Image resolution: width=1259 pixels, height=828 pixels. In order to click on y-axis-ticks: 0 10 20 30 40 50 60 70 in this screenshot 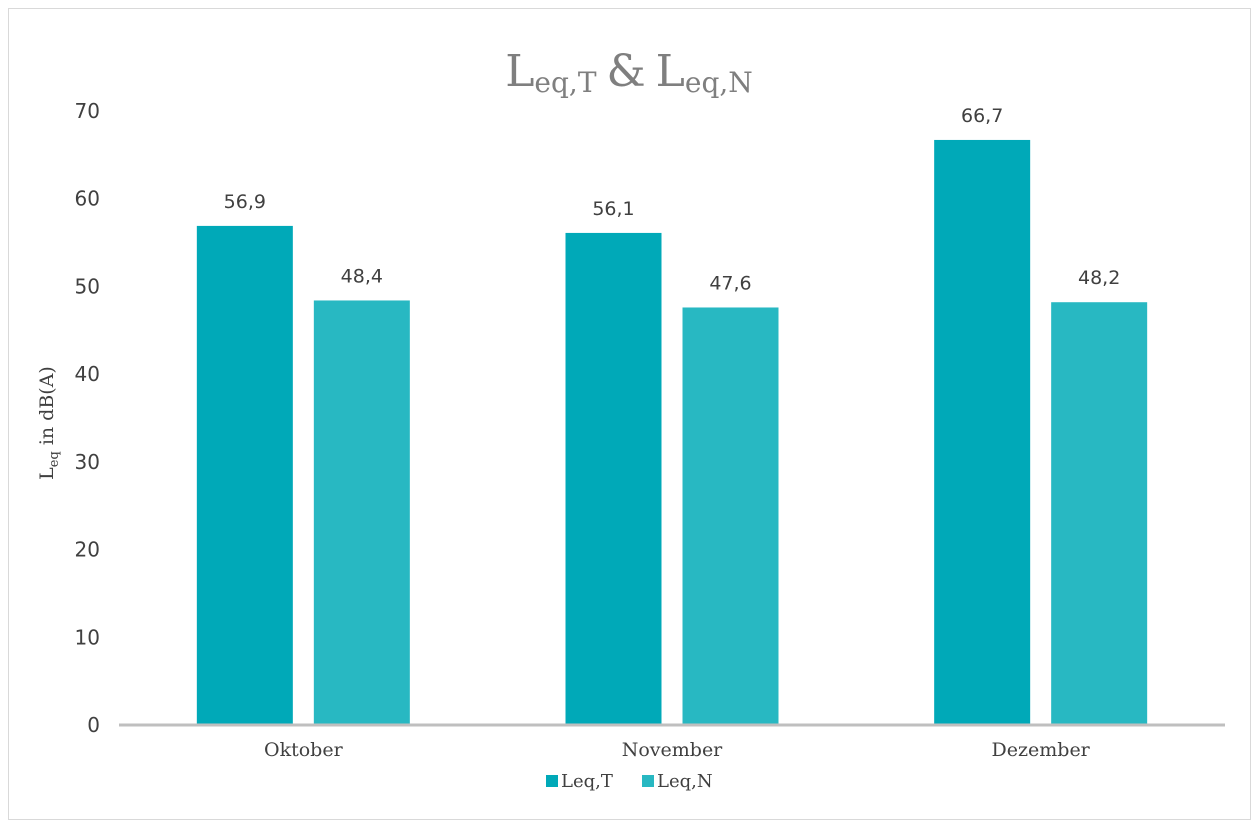, I will do `click(87, 418)`.